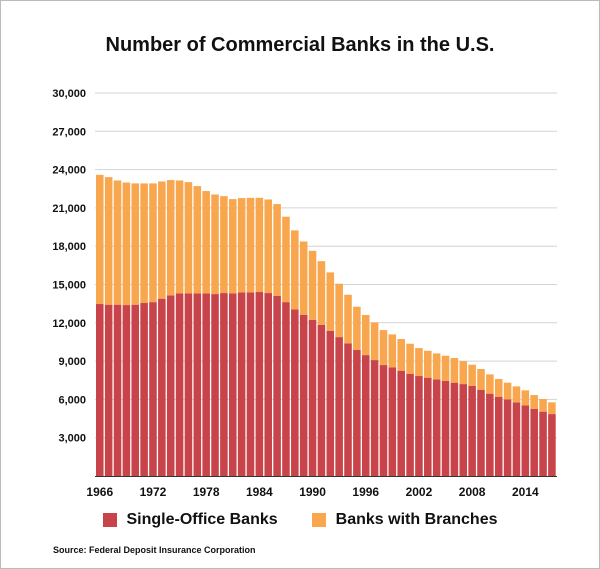  I want to click on y-tick-label: 30,000, so click(69, 94).